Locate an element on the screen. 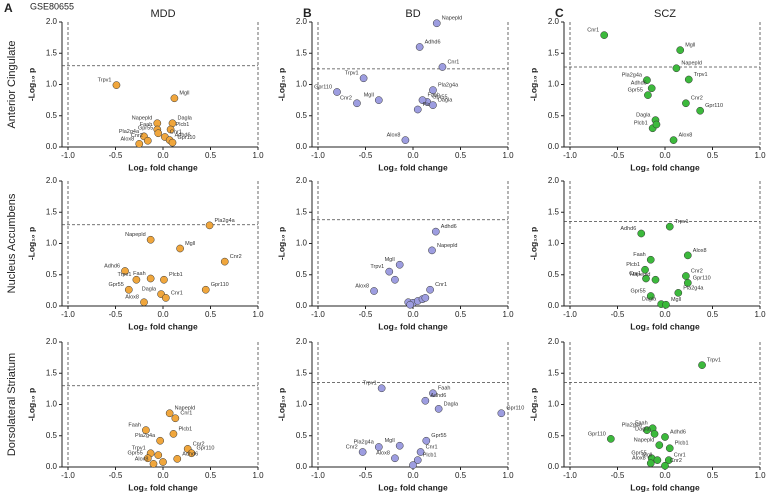  y-tick-label: 1.5 is located at coordinates (302, 372).